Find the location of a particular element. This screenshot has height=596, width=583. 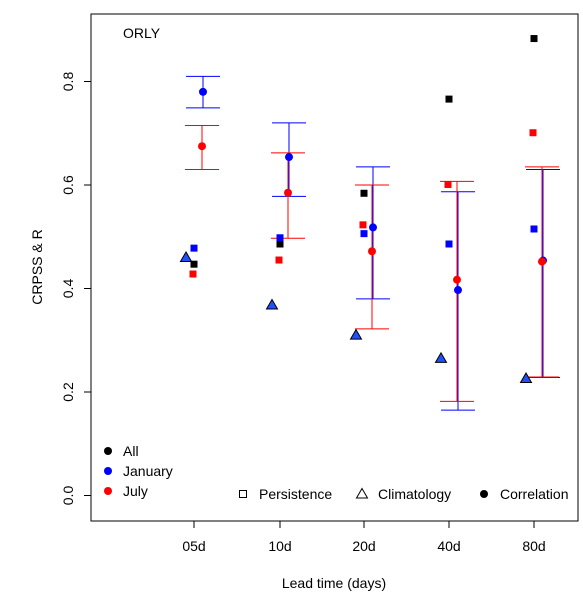

x-tick-label: 40d is located at coordinates (448, 546).